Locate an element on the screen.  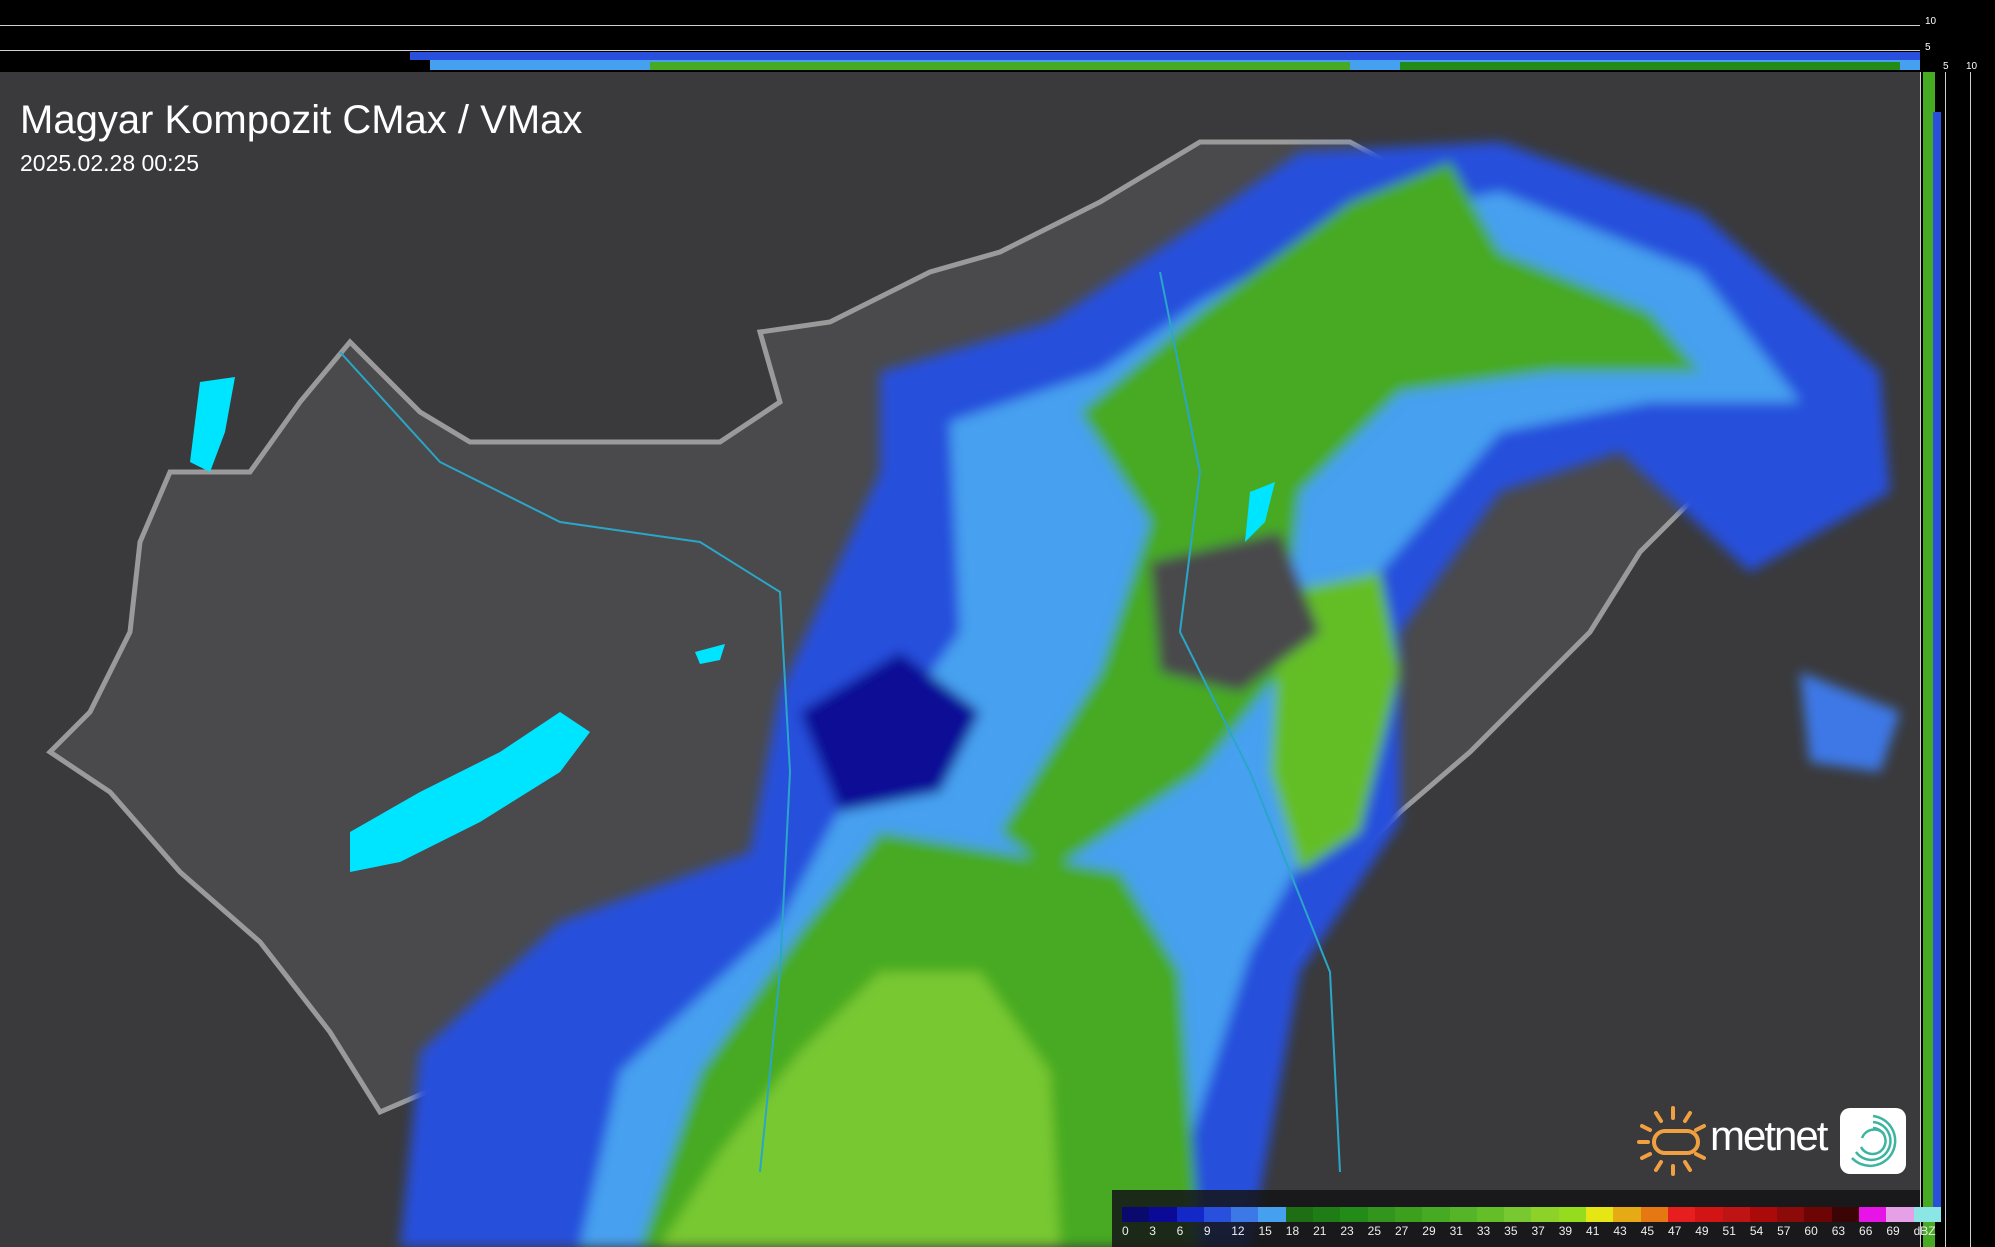
map-timestamp: 2025.02.28 00:25 is located at coordinates (110, 163).